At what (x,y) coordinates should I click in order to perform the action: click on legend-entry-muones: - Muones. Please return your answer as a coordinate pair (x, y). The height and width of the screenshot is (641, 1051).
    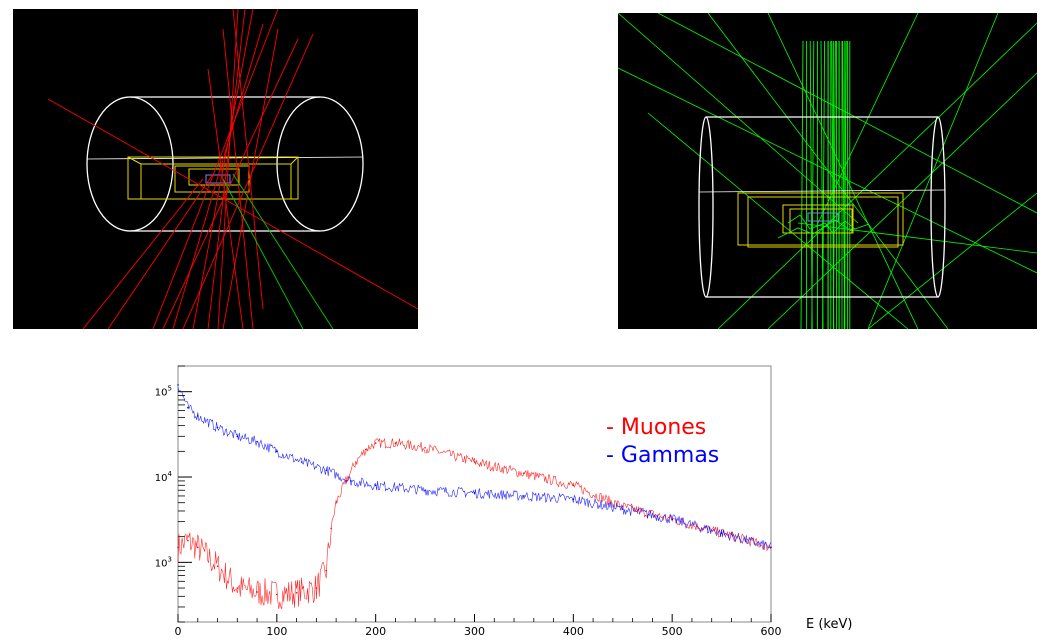
    Looking at the image, I should click on (656, 427).